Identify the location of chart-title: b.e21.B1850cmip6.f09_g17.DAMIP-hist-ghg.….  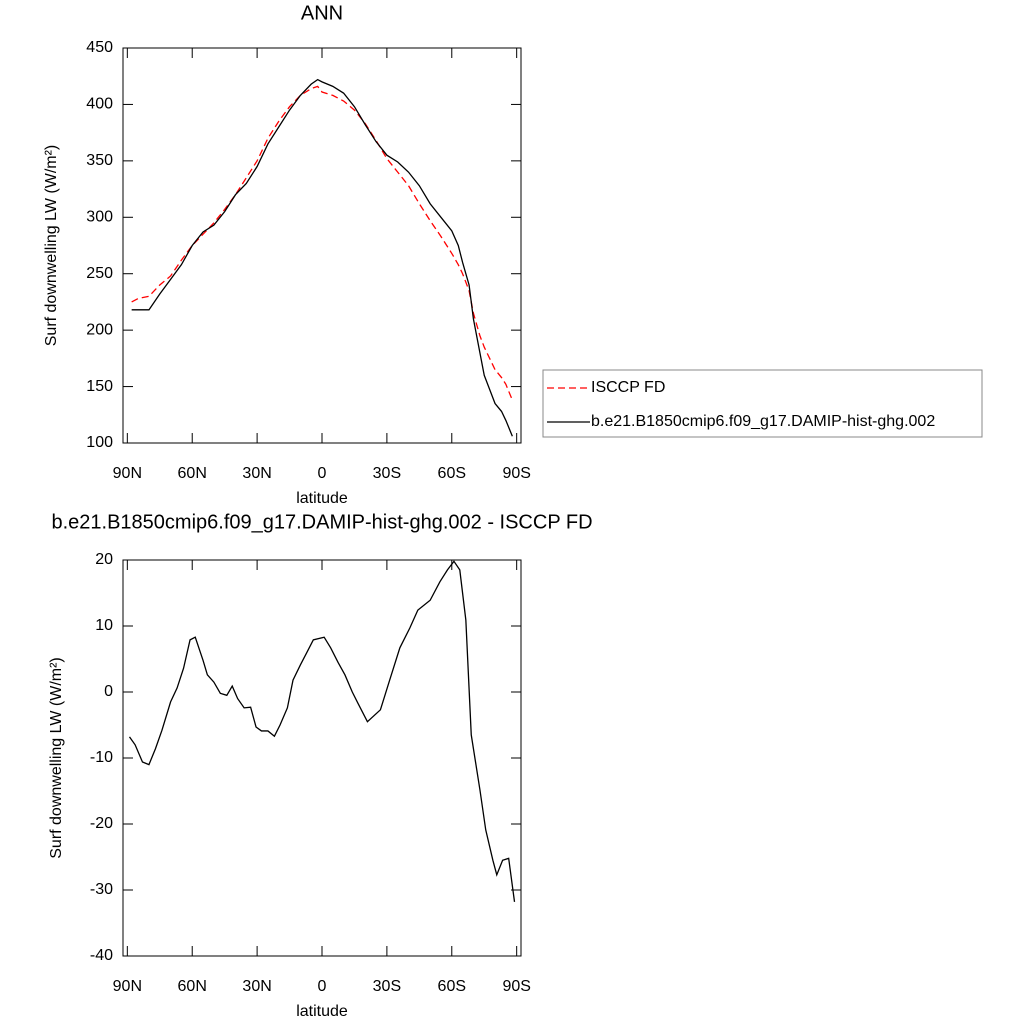
(321, 522).